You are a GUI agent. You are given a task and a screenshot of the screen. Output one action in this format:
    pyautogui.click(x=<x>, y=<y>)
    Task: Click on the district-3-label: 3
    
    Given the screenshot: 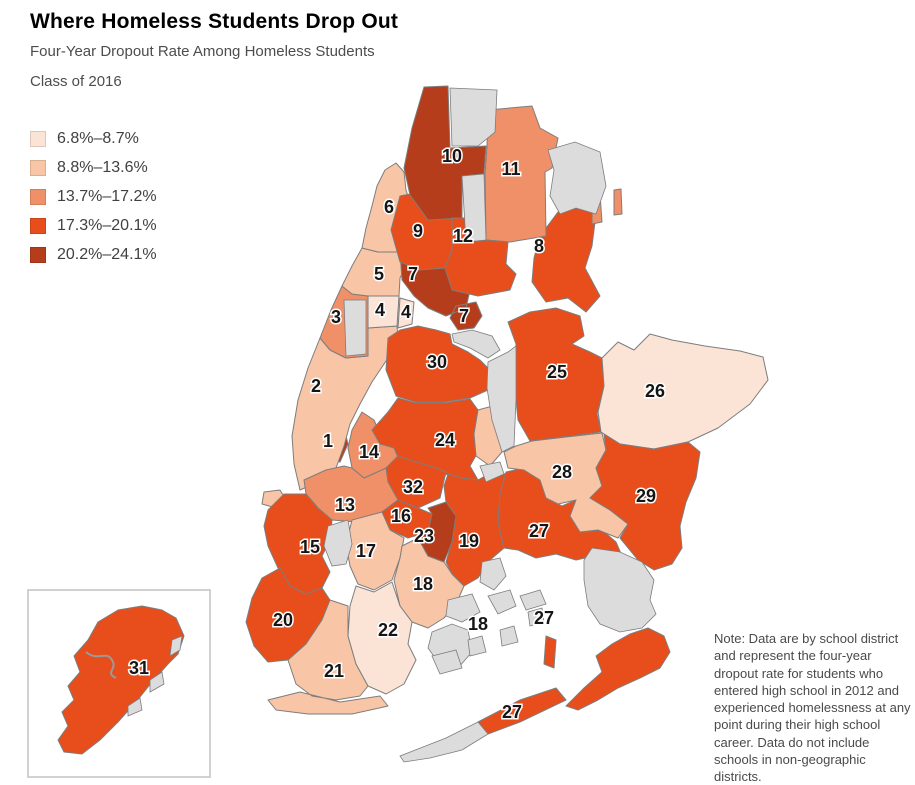 What is the action you would take?
    pyautogui.click(x=336, y=317)
    